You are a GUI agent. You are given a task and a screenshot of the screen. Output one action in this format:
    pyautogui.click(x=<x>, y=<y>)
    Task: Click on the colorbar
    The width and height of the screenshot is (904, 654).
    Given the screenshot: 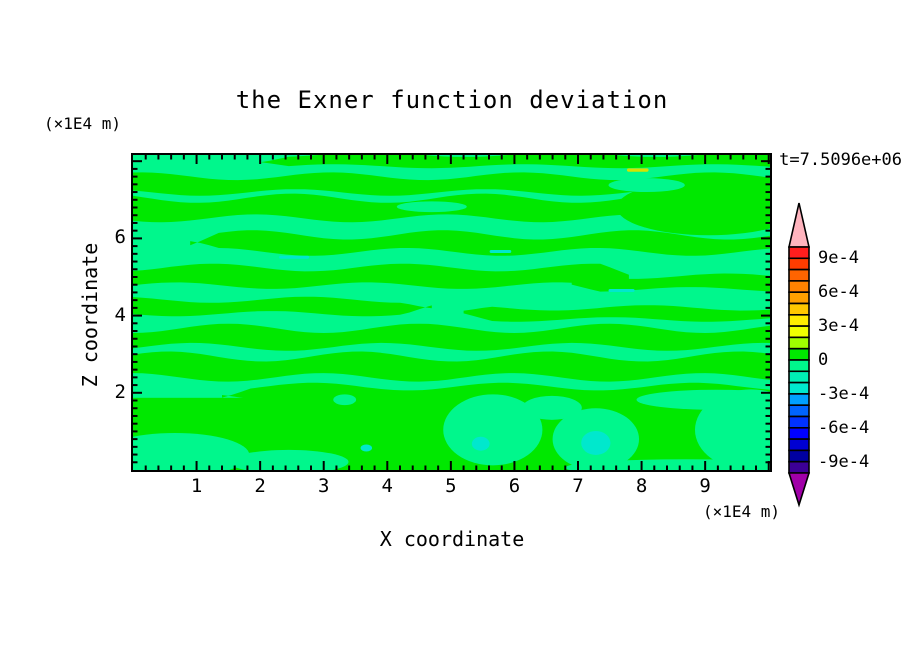 What is the action you would take?
    pyautogui.click(x=799, y=355)
    